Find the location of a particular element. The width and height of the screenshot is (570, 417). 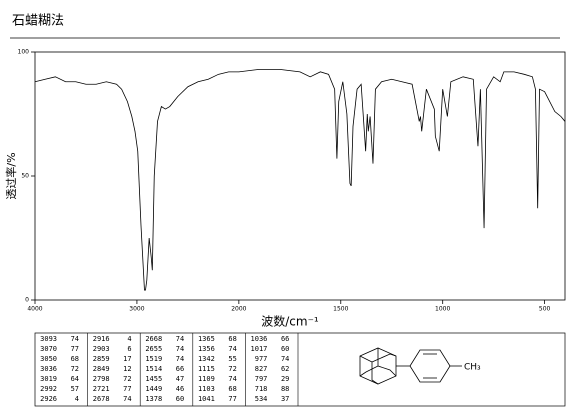

peak-wavenumber: 3070 is located at coordinates (48, 349).